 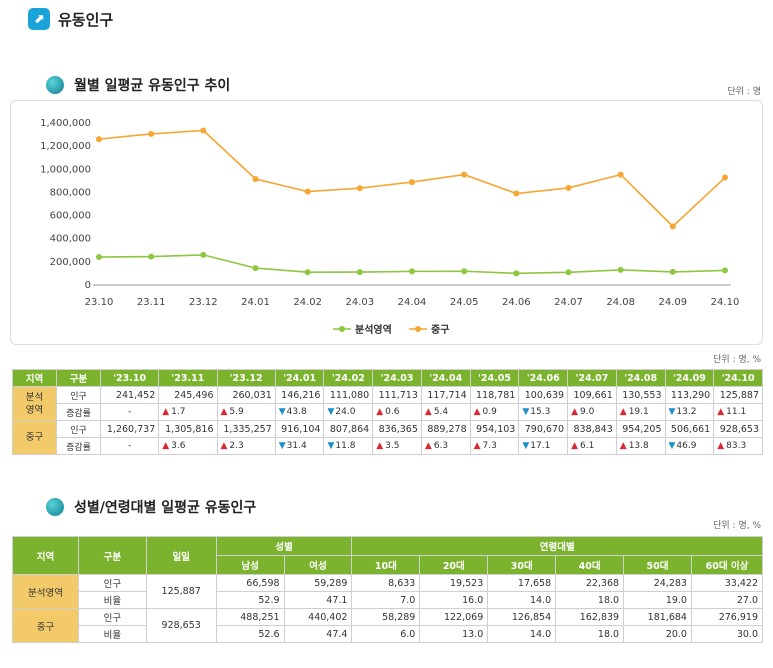 I want to click on population-cell: 33,422, so click(x=727, y=583).